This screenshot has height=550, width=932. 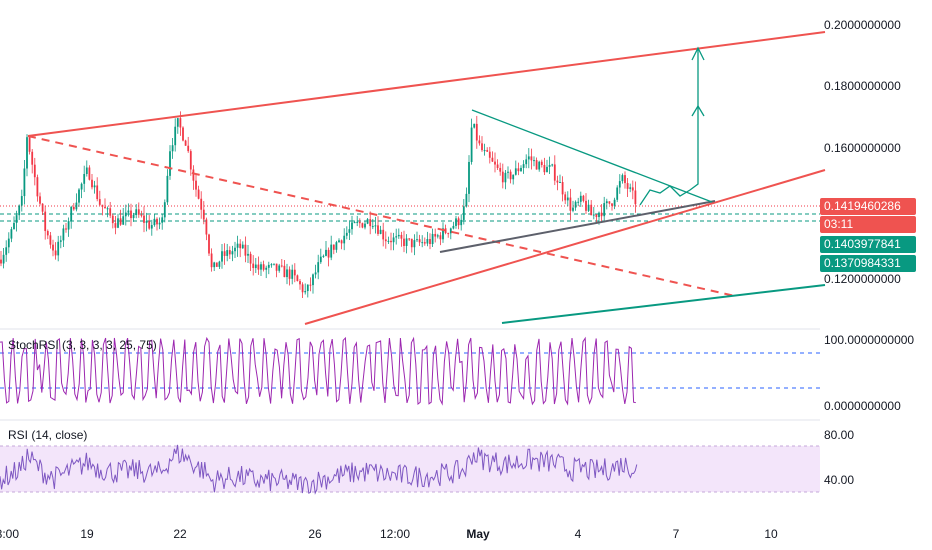 What do you see at coordinates (315, 534) in the screenshot?
I see `x-label-3: 26` at bounding box center [315, 534].